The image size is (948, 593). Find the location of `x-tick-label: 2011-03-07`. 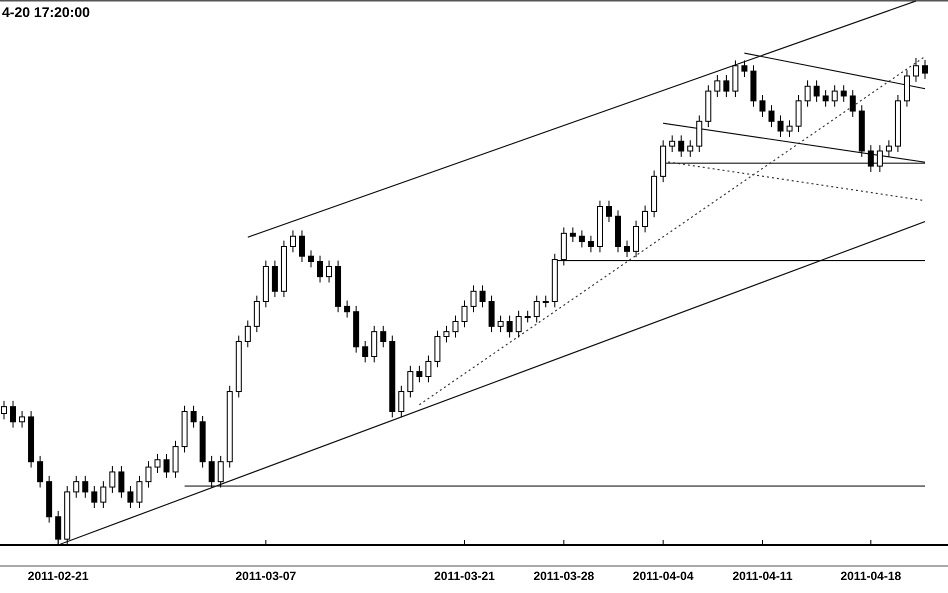

x-tick-label: 2011-03-07 is located at coordinates (266, 576).